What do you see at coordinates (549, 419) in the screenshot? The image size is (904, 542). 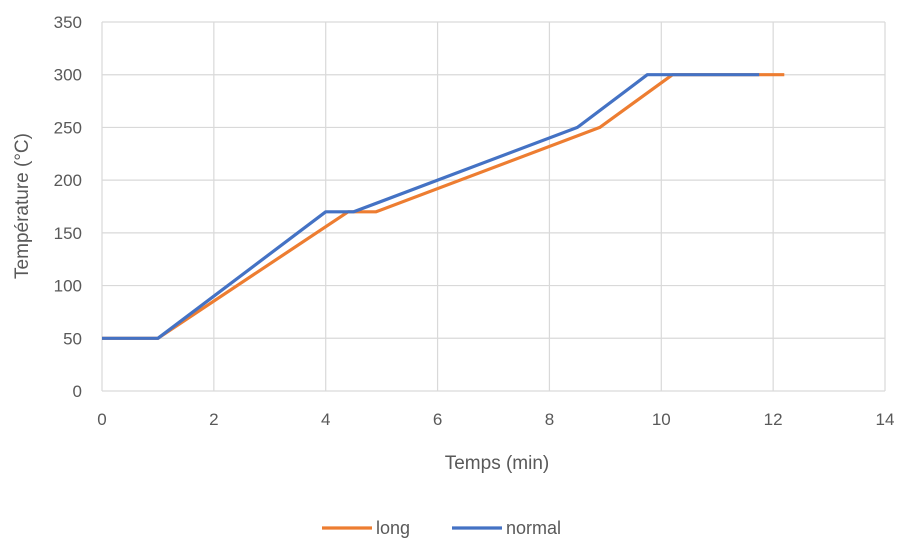 I see `x-tick-label: 8` at bounding box center [549, 419].